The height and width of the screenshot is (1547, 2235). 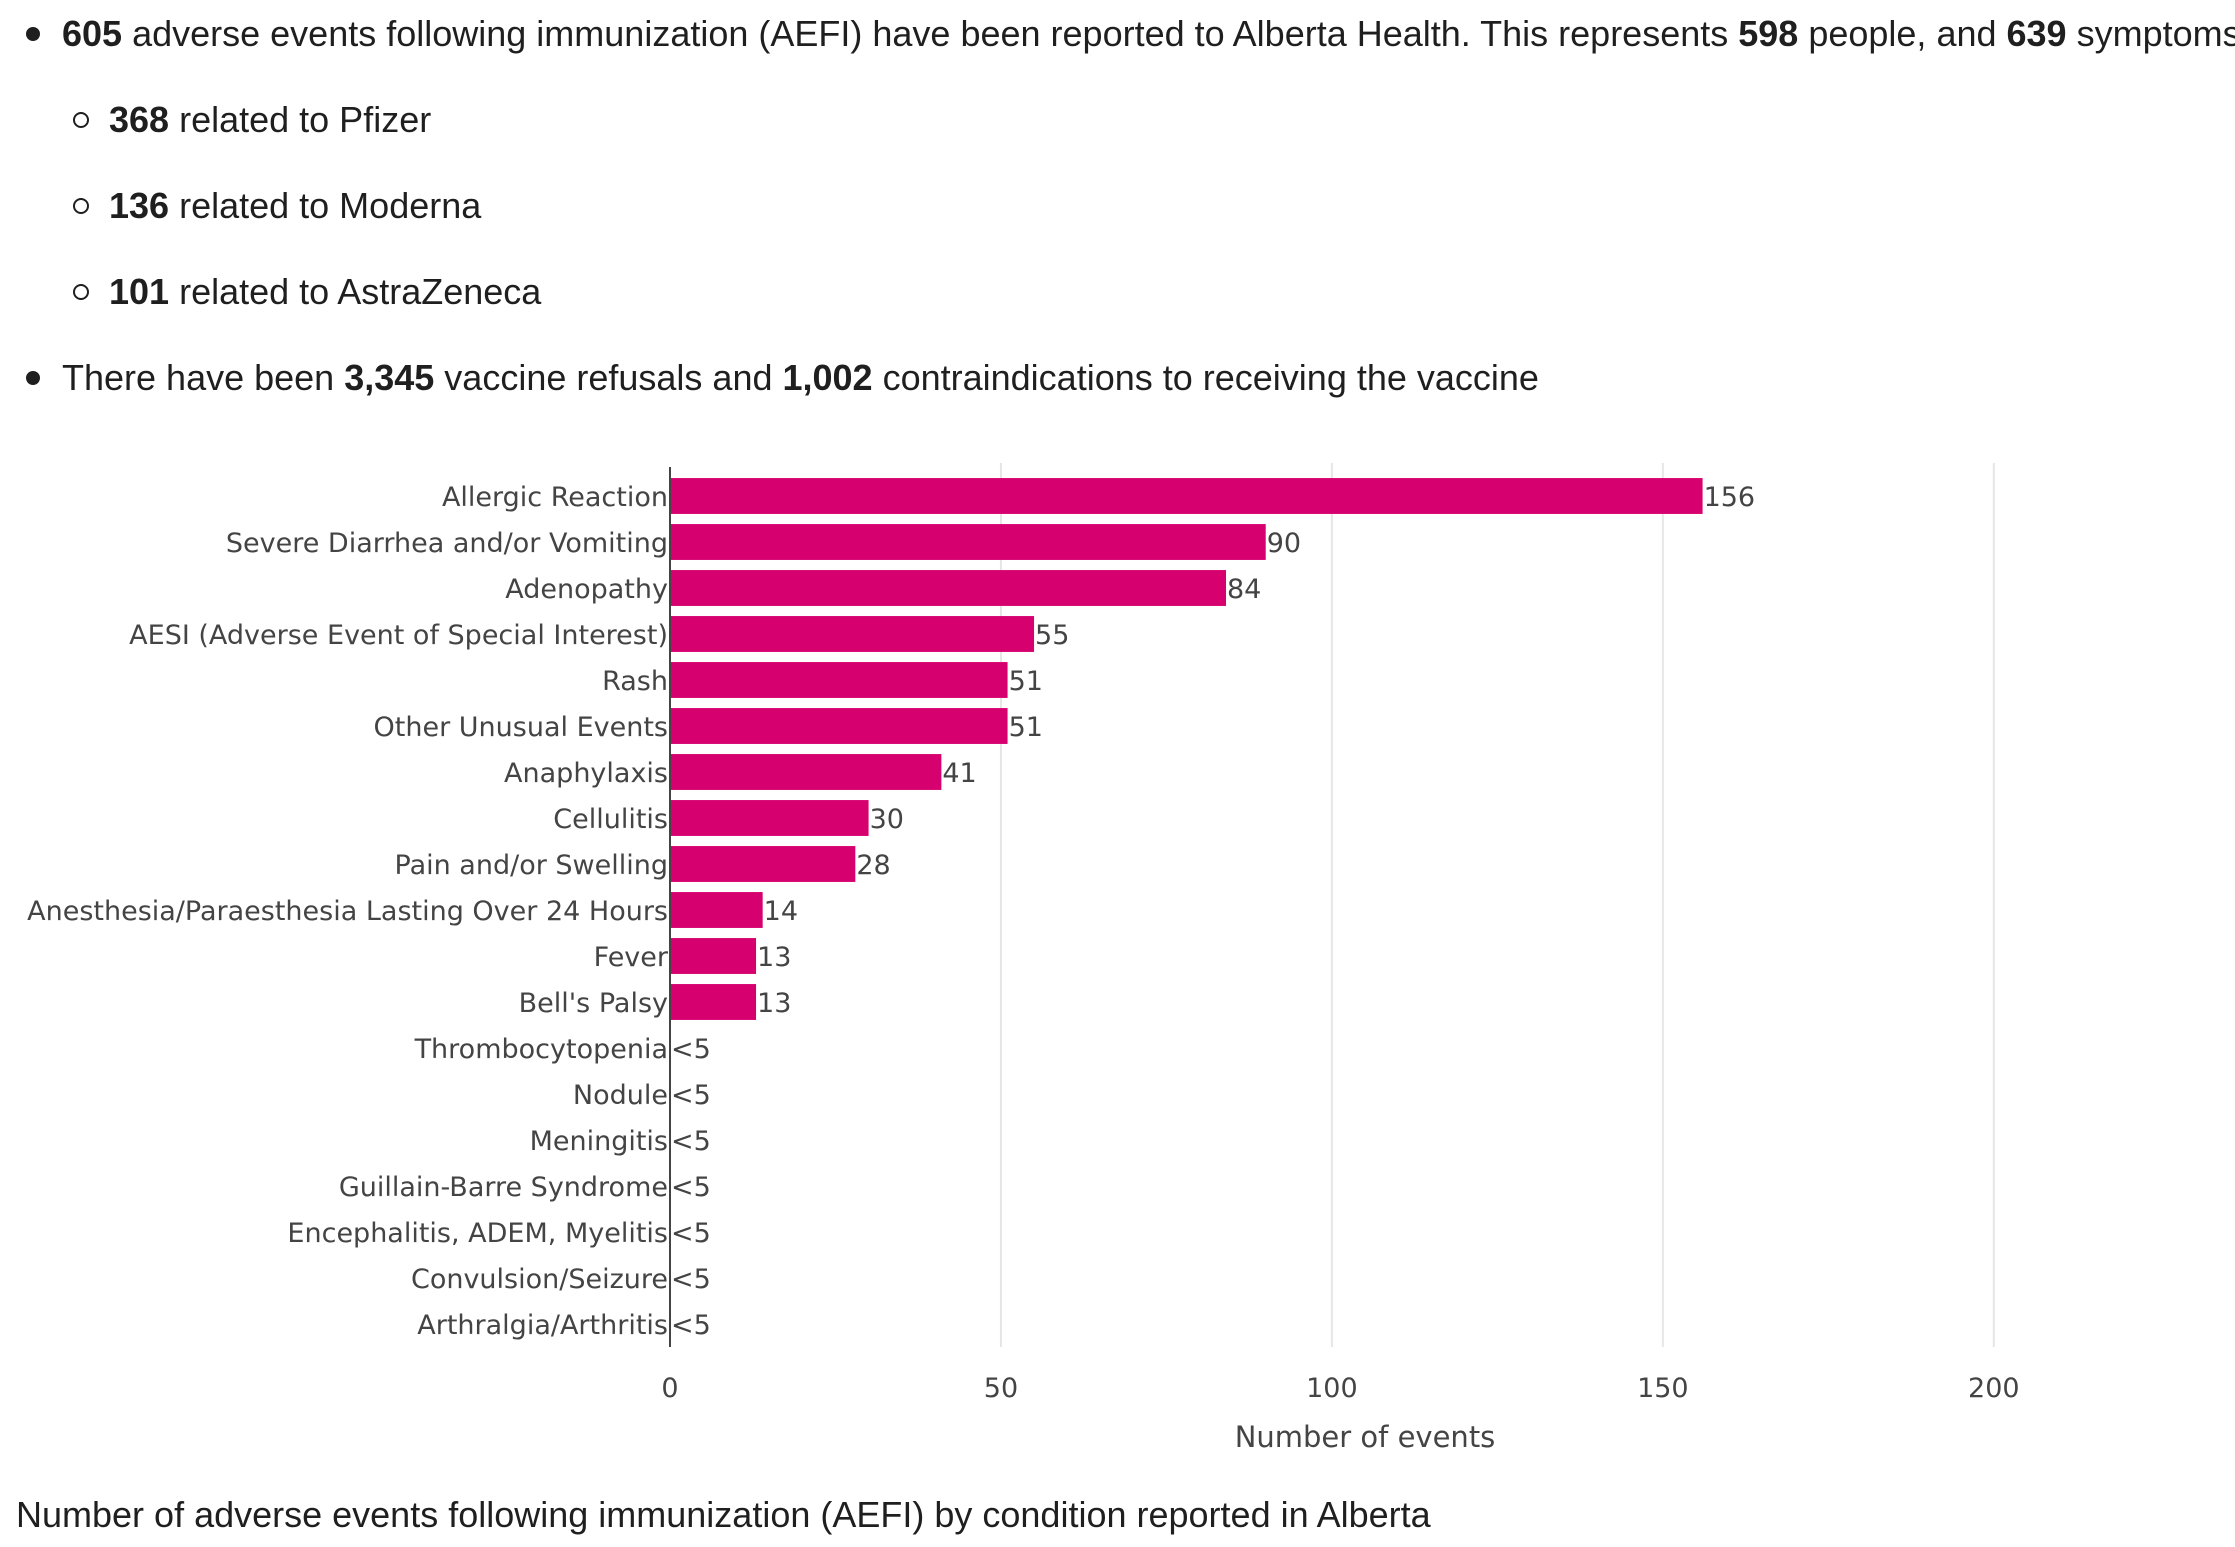 What do you see at coordinates (1663, 1388) in the screenshot?
I see `x-tick-label: 150` at bounding box center [1663, 1388].